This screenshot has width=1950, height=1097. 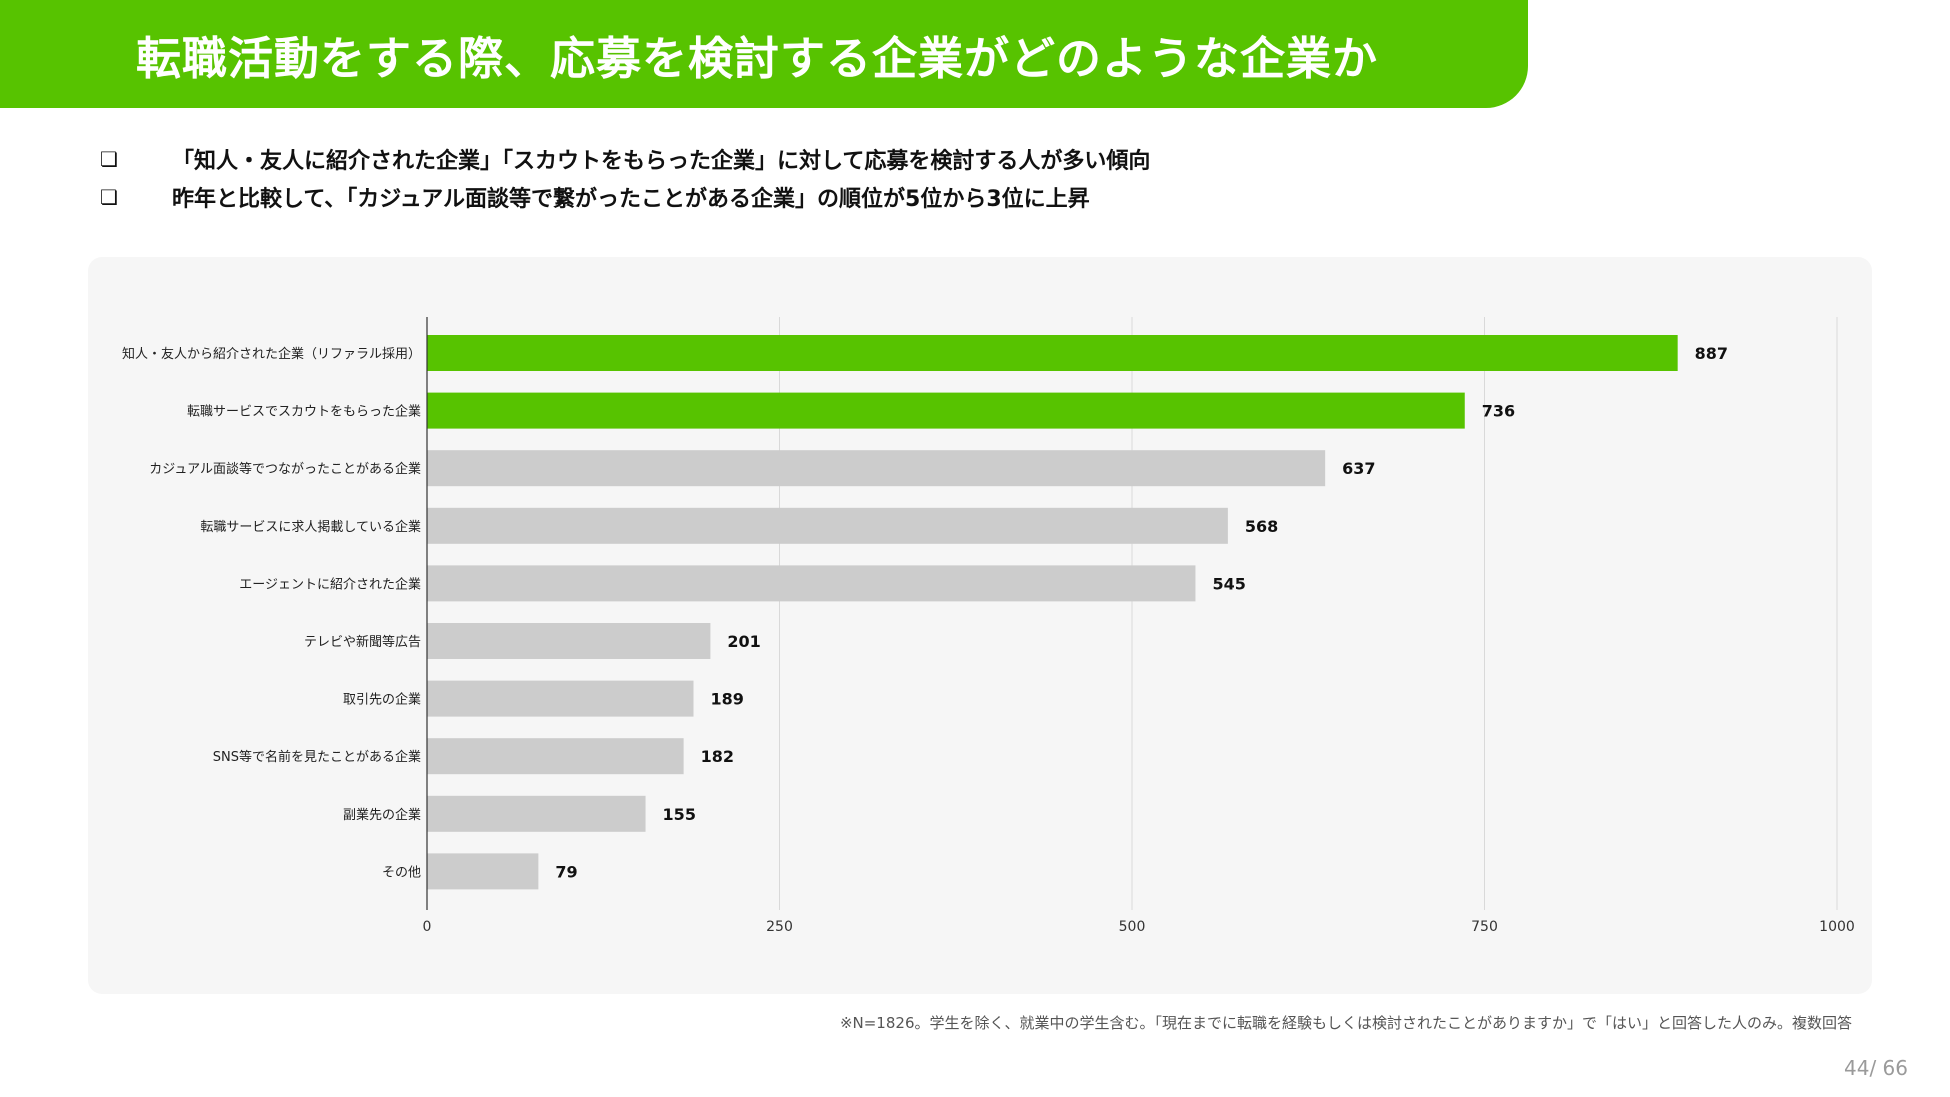 I want to click on data-label: 189, so click(x=726, y=699).